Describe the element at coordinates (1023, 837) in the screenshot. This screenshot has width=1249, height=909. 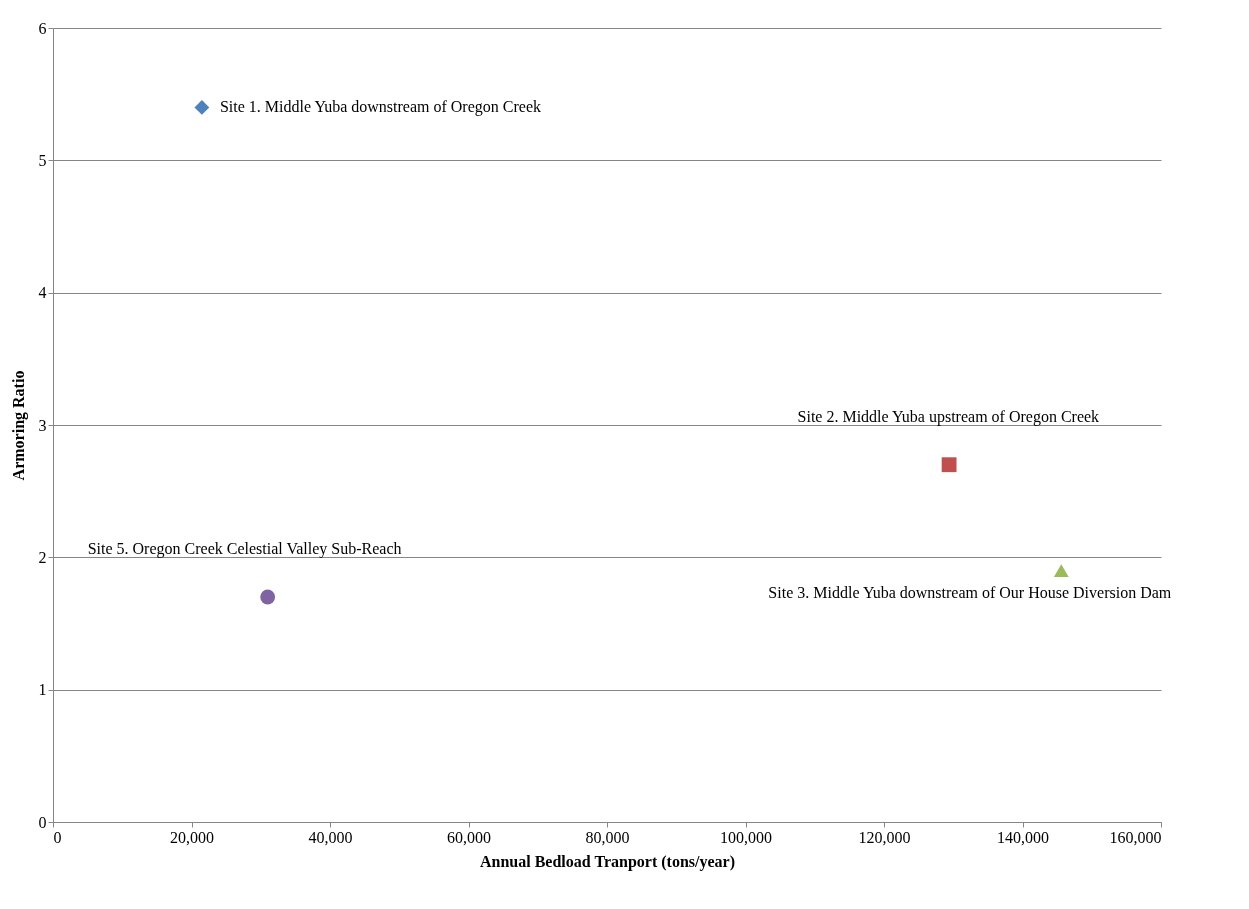
I see `x-tick-label: 140,000` at that location.